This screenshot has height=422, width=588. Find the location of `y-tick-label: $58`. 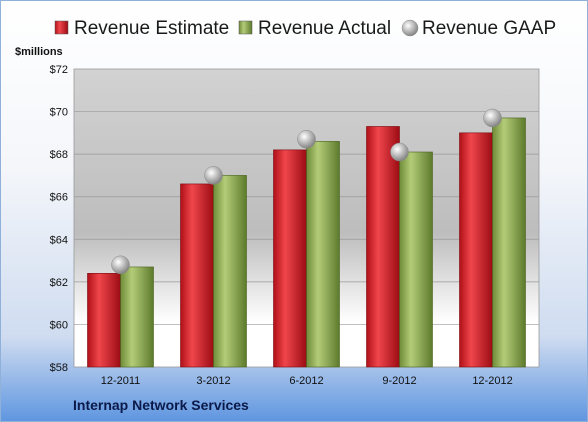

y-tick-label: $58 is located at coordinates (59, 368).